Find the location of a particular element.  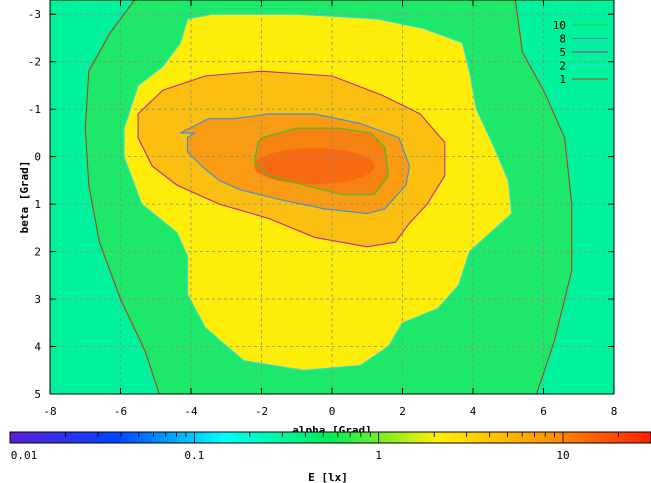

y-axis-label: beta [Grad] is located at coordinates (24, 197).